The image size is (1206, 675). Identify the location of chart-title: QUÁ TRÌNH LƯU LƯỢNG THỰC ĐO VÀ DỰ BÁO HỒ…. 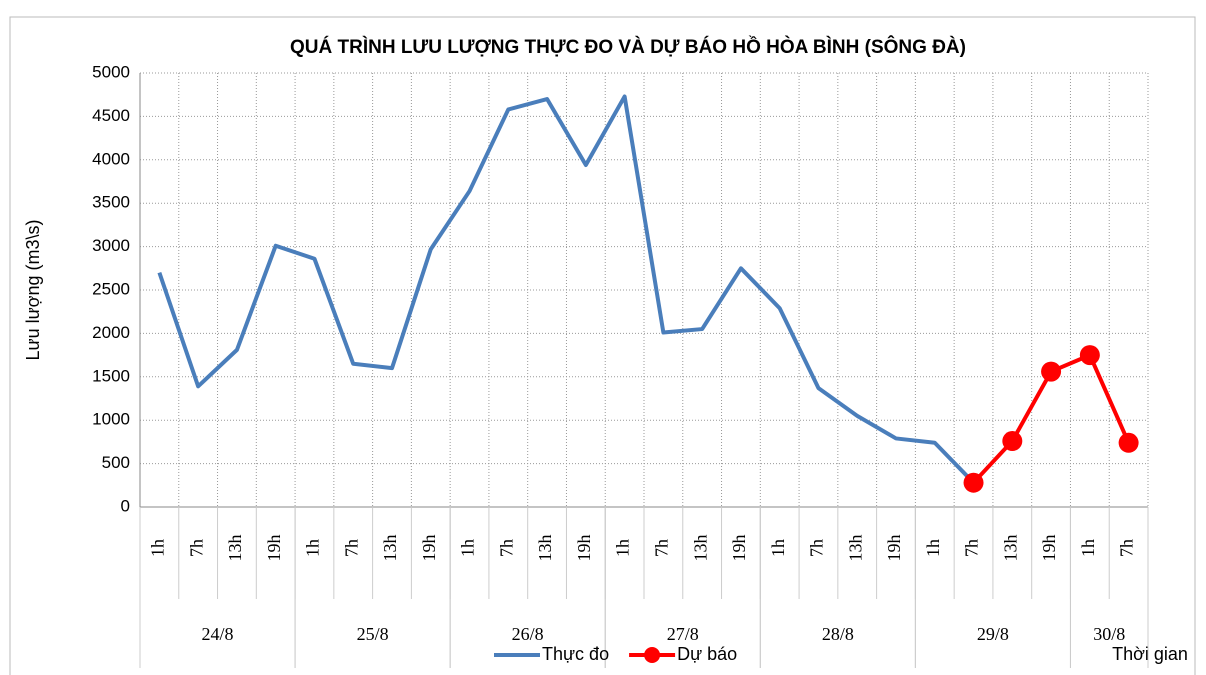
(628, 47).